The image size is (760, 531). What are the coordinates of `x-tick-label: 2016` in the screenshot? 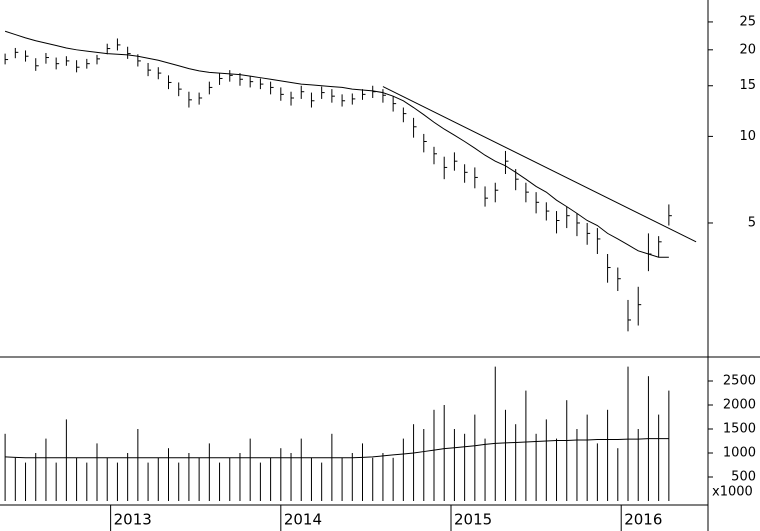 It's located at (643, 520).